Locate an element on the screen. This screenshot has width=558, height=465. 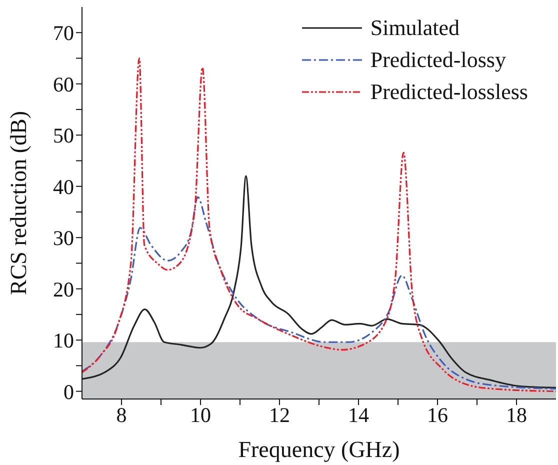
legend-label: Predicted-lossy is located at coordinates (438, 60).